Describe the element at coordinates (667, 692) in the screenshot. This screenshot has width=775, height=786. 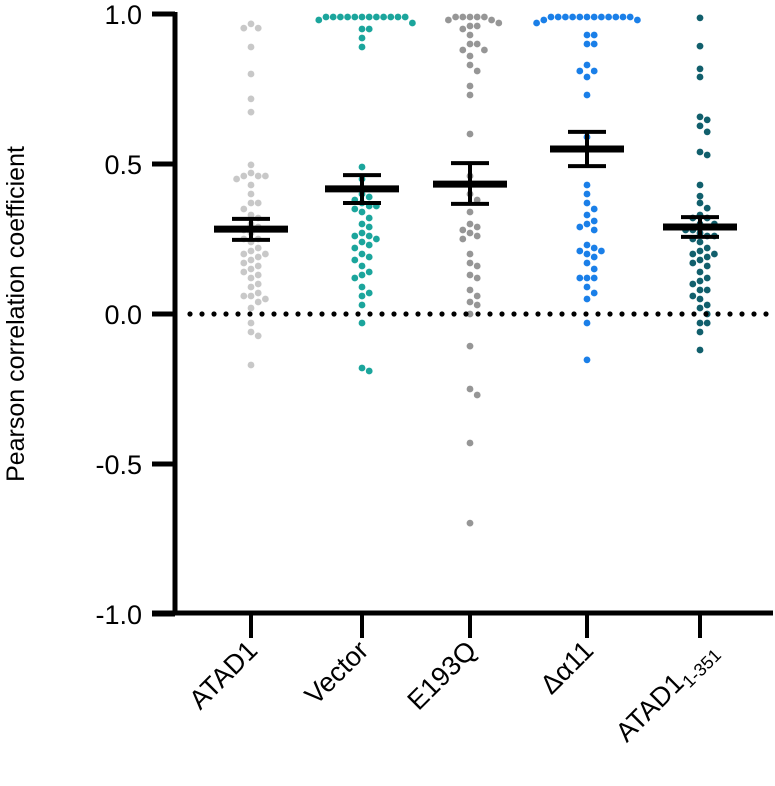
I see `x-category-label: ATAD11-351` at that location.